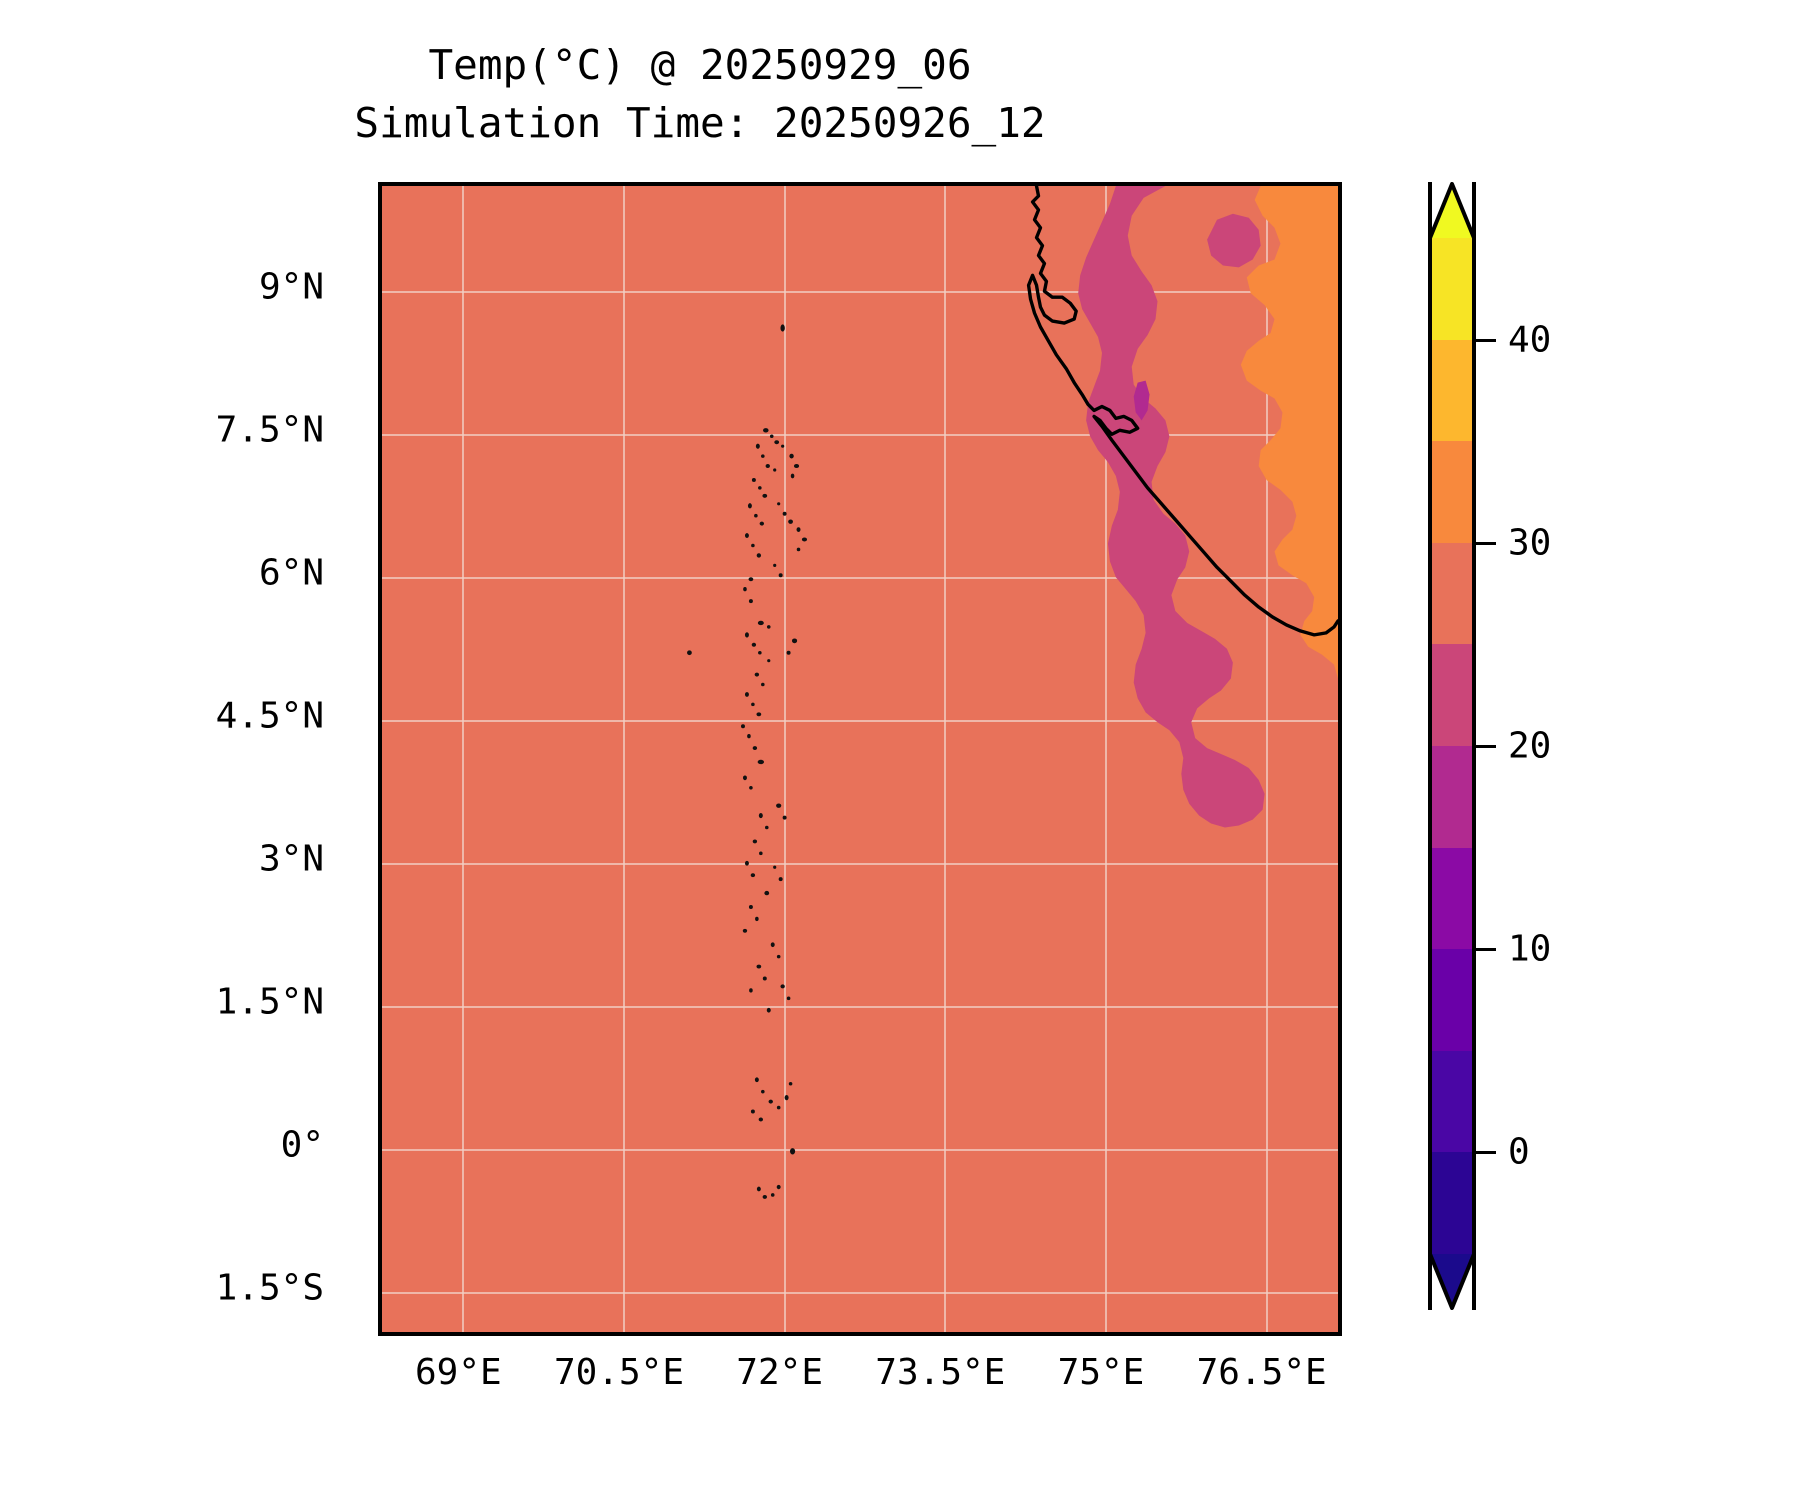  I want to click on y-tick-label-5: 1.5°N, so click(269, 1002).